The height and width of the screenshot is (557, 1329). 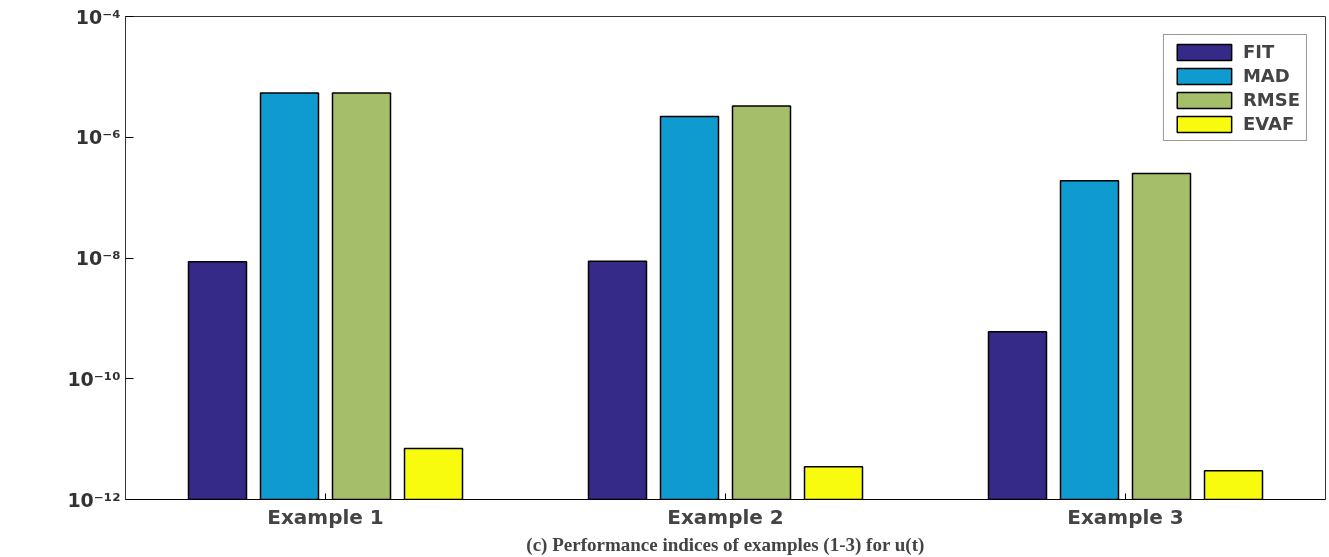 What do you see at coordinates (1125, 516) in the screenshot?
I see `x-tick-label: Example 3` at bounding box center [1125, 516].